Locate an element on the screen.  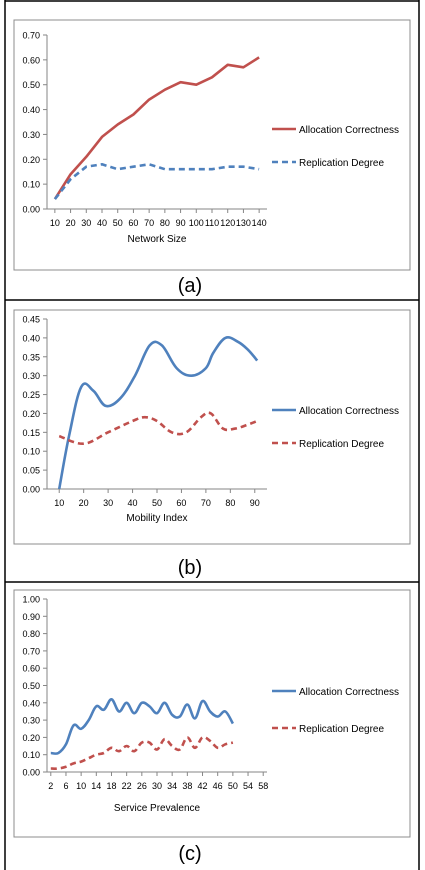
caption-a: (a) is located at coordinates (190, 286).